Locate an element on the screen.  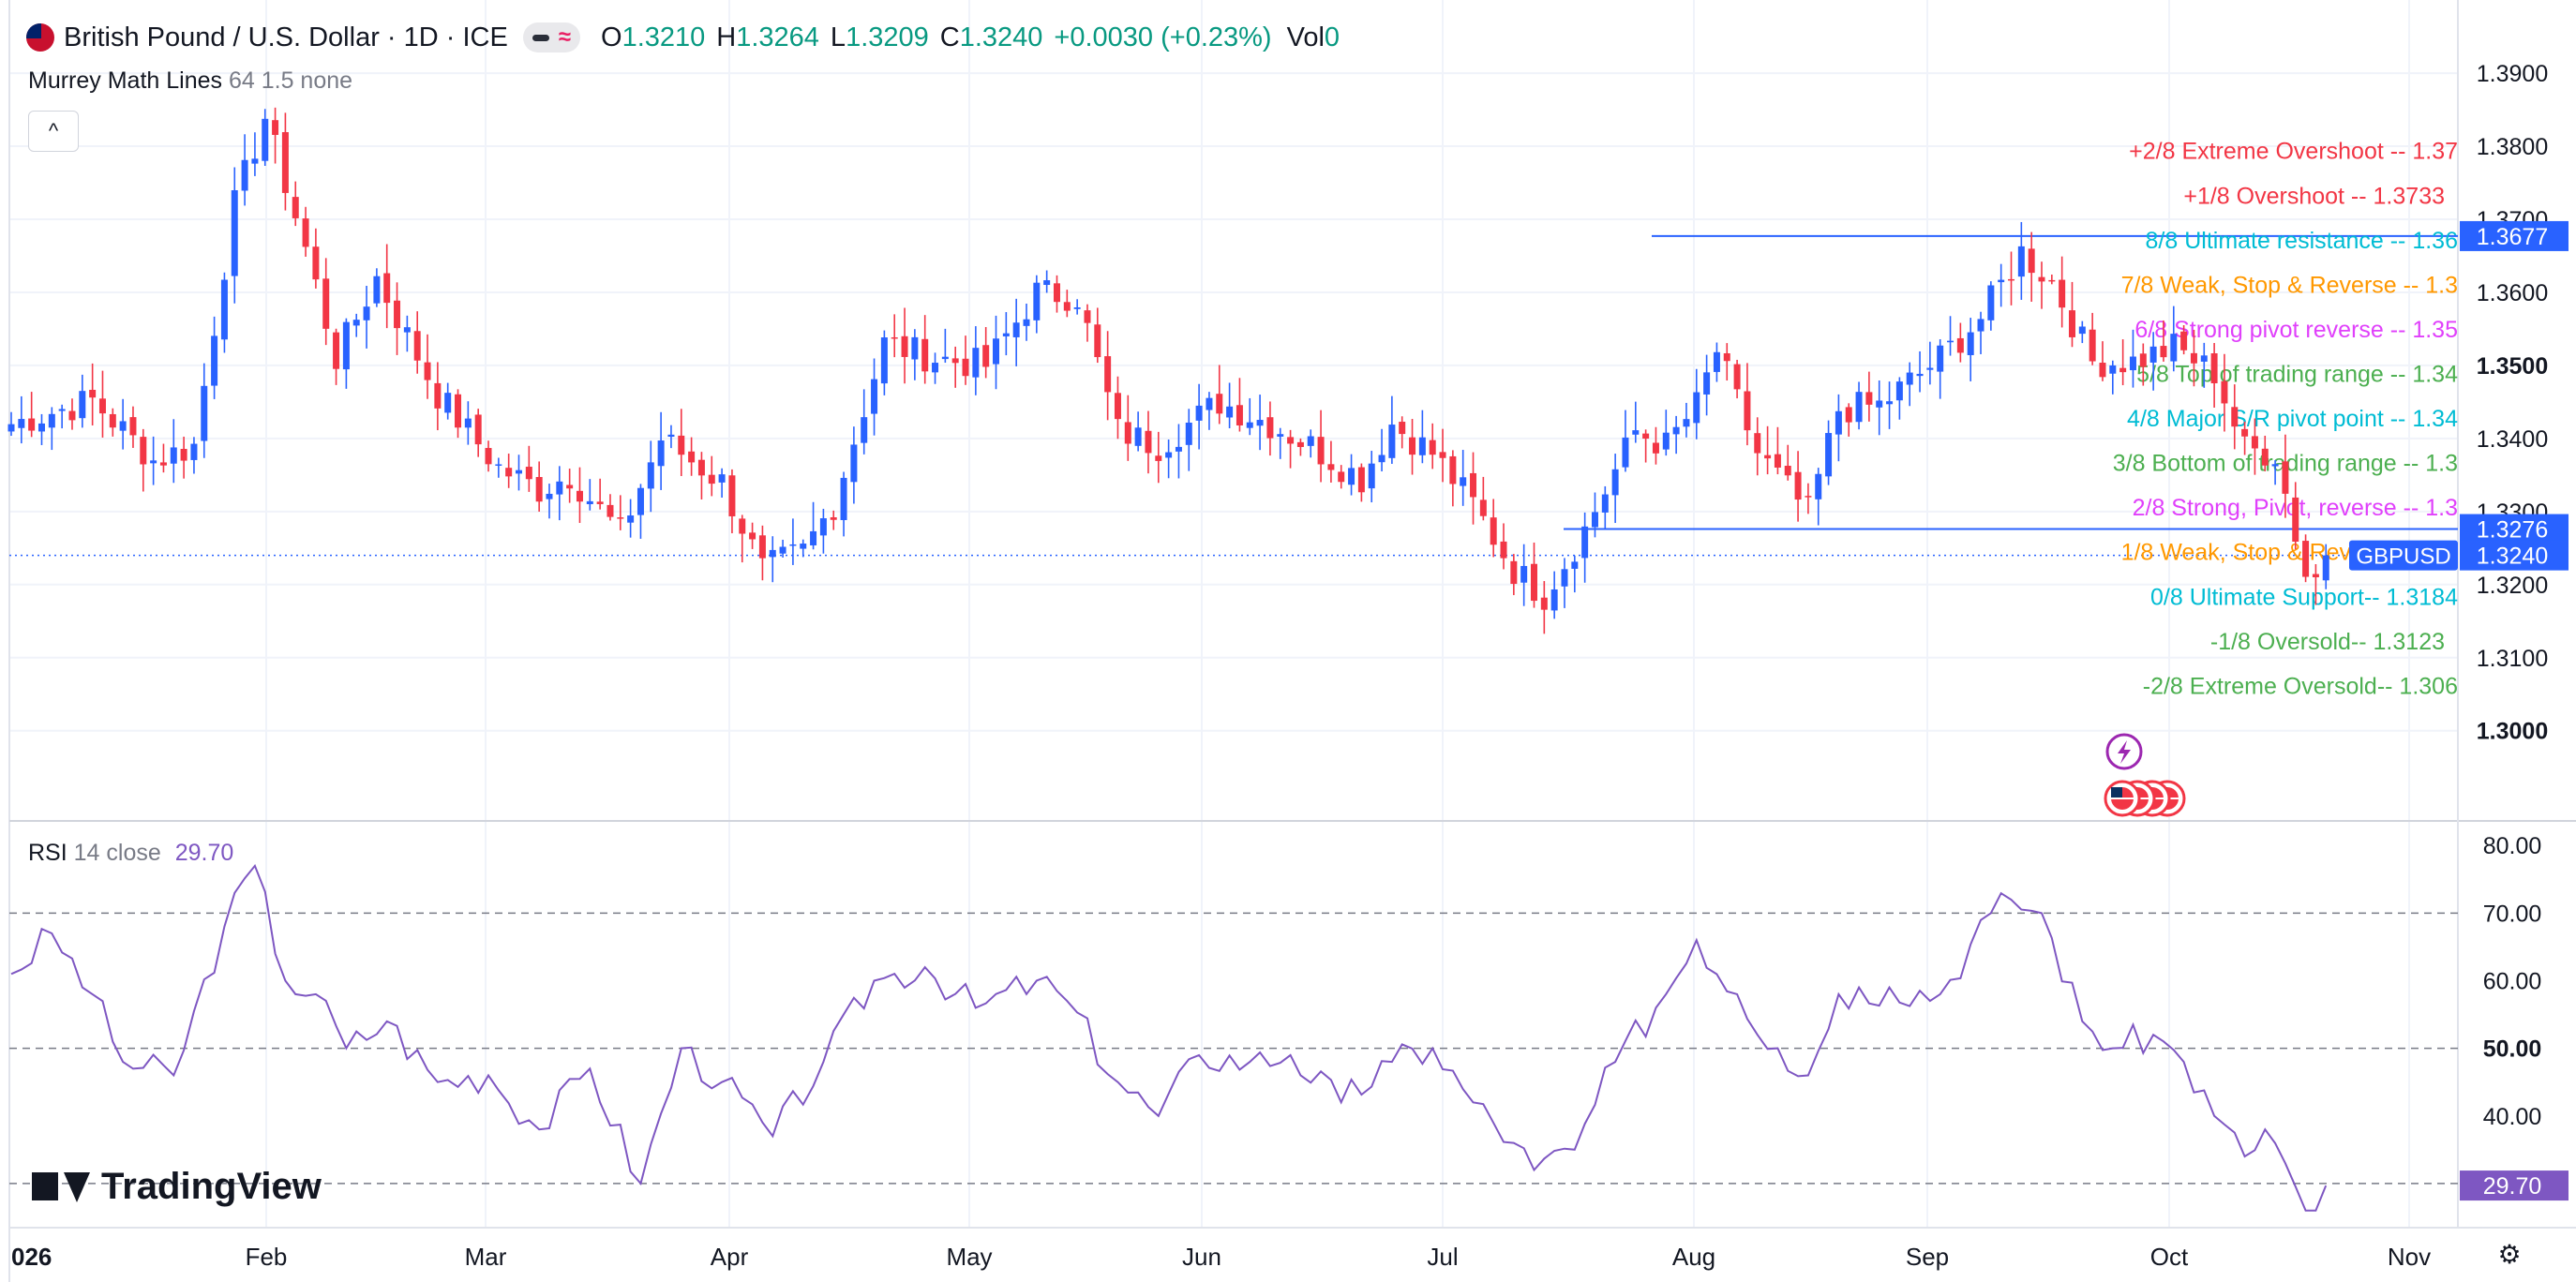
murrey-line-label: 7/8 Weak, Stop & Reverse -- 1.3 is located at coordinates (2289, 285).